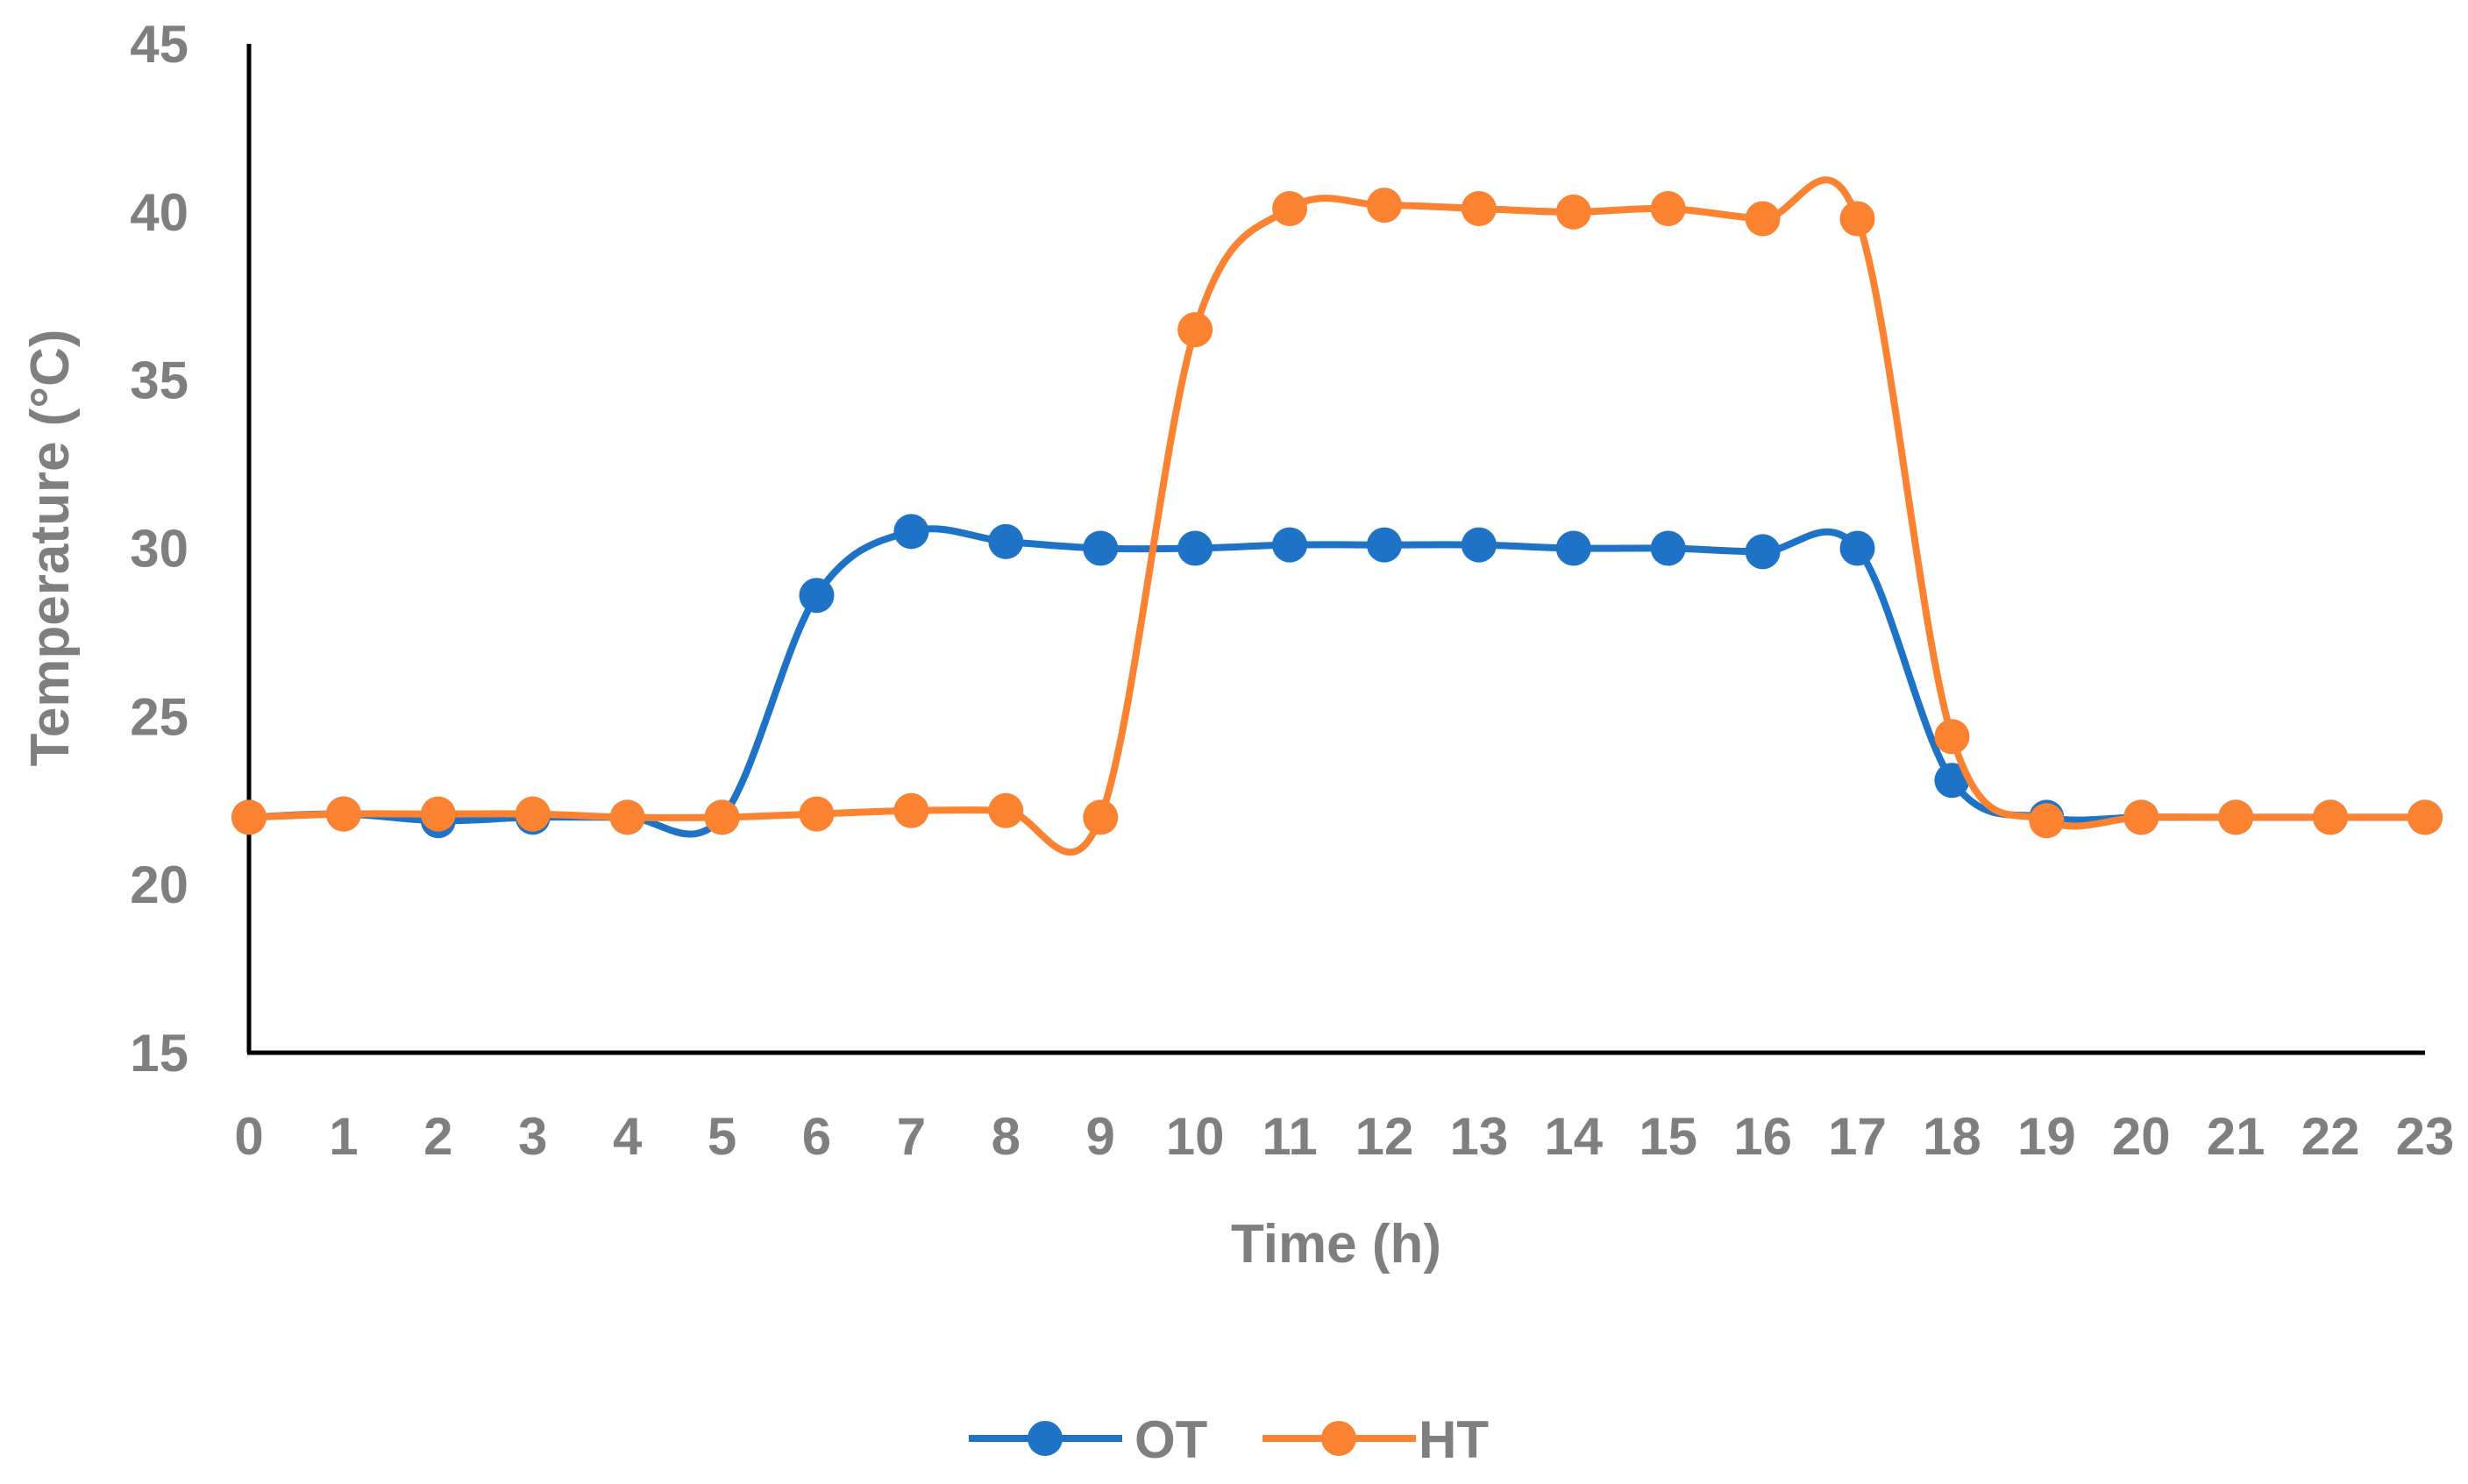  Describe the element at coordinates (1336, 1244) in the screenshot. I see `x-axis-label: Time (h)` at that location.